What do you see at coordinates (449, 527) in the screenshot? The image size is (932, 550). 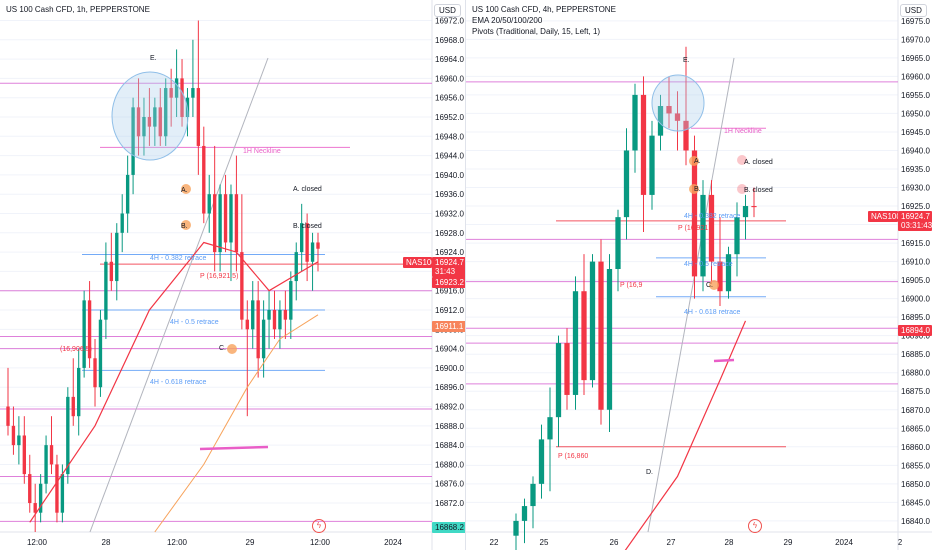 I see `bottom-price-tag: 16868.2` at bounding box center [449, 527].